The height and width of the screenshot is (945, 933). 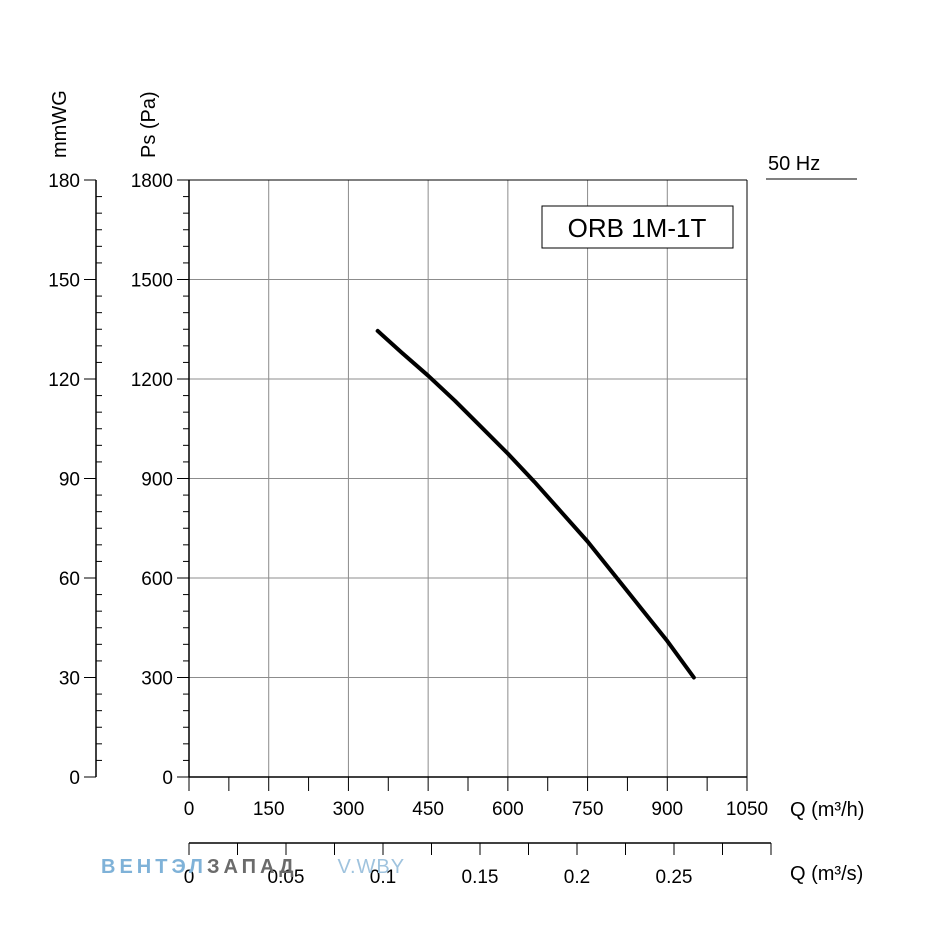 I want to click on model-label-box, so click(x=637, y=227).